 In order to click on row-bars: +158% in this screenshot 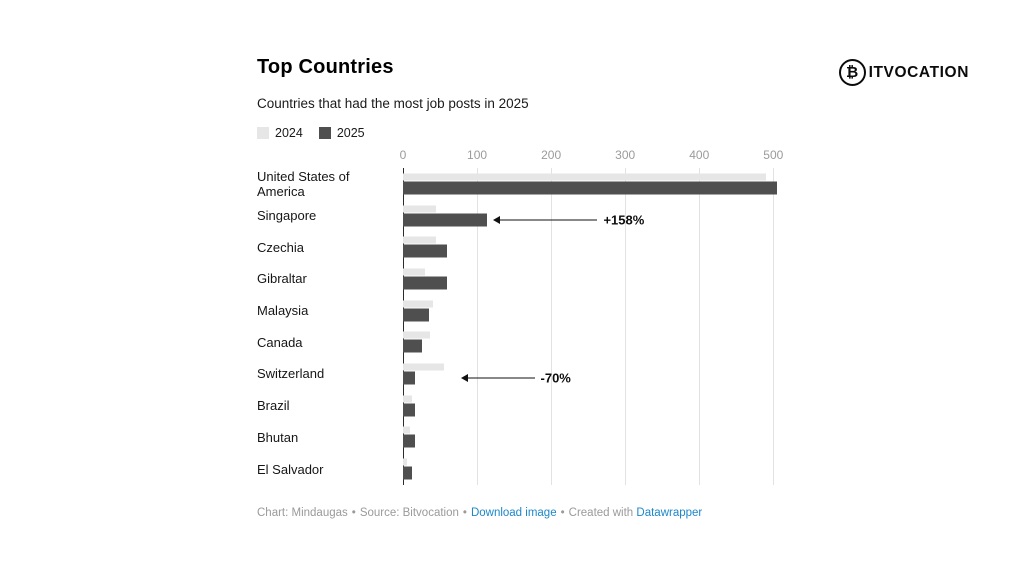, I will do `click(590, 216)`.